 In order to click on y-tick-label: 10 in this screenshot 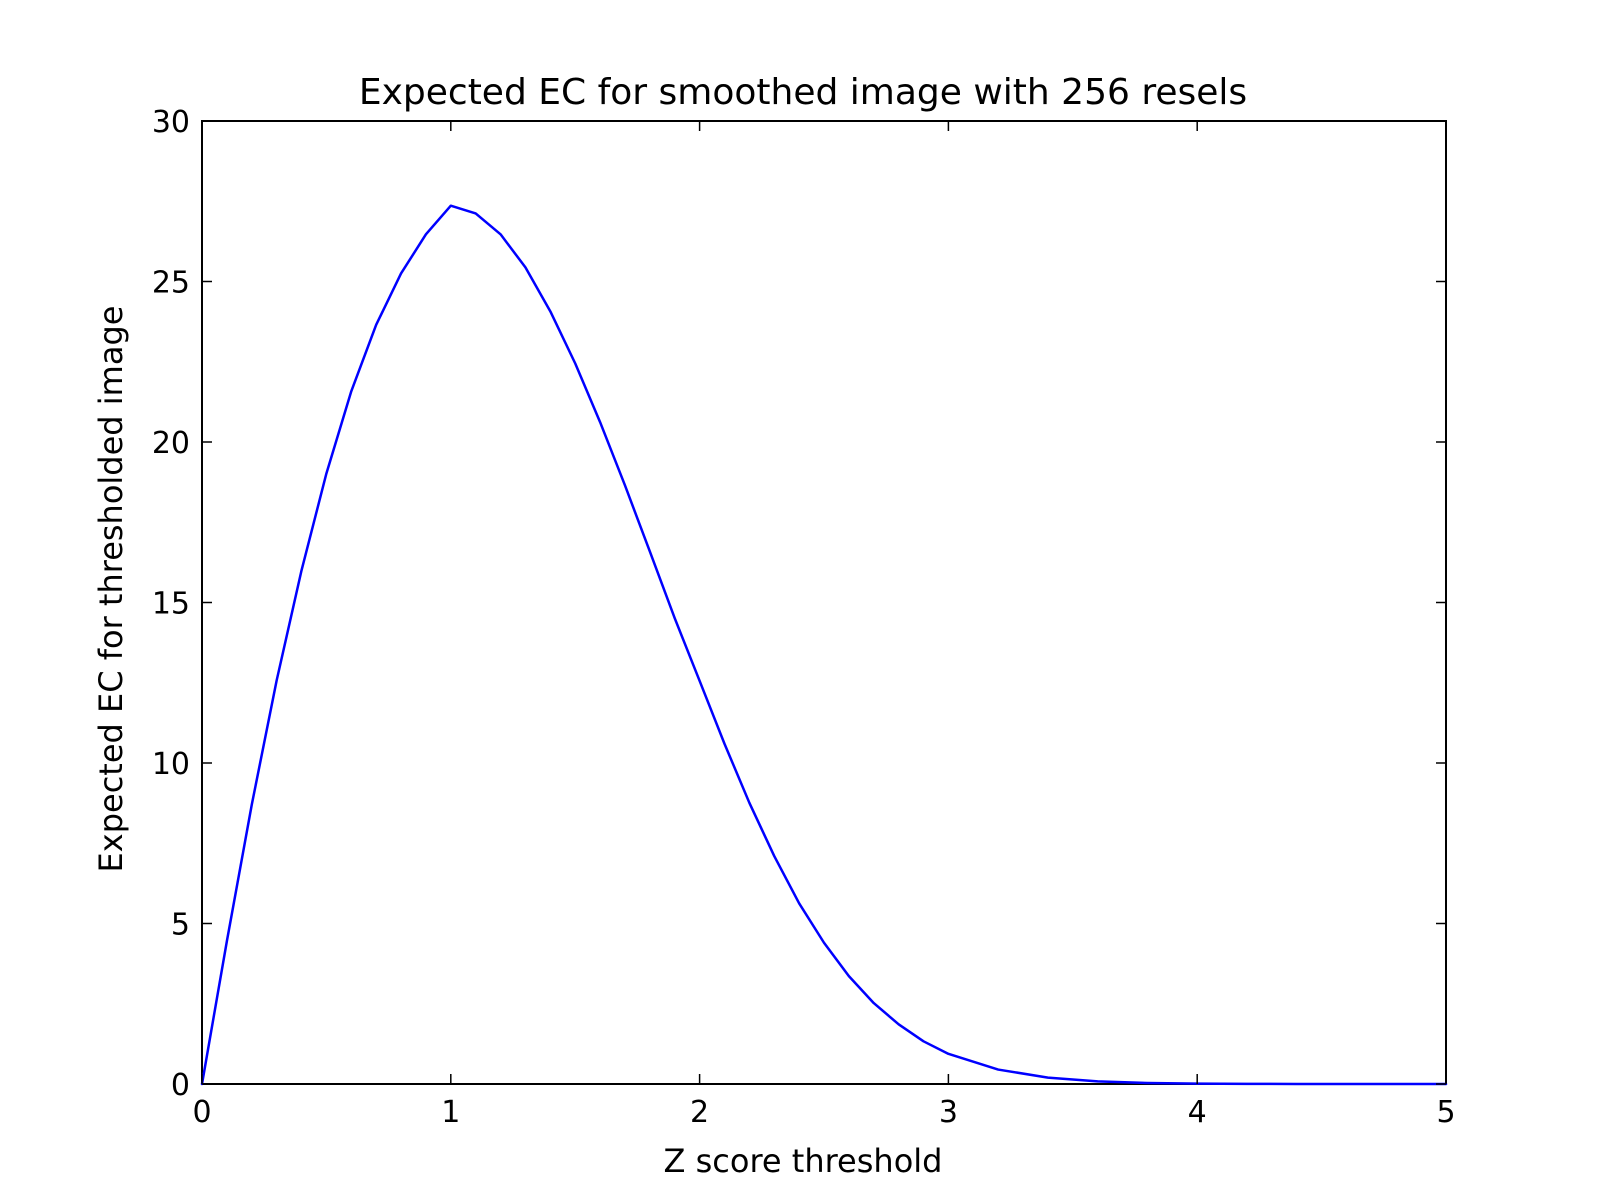, I will do `click(171, 764)`.